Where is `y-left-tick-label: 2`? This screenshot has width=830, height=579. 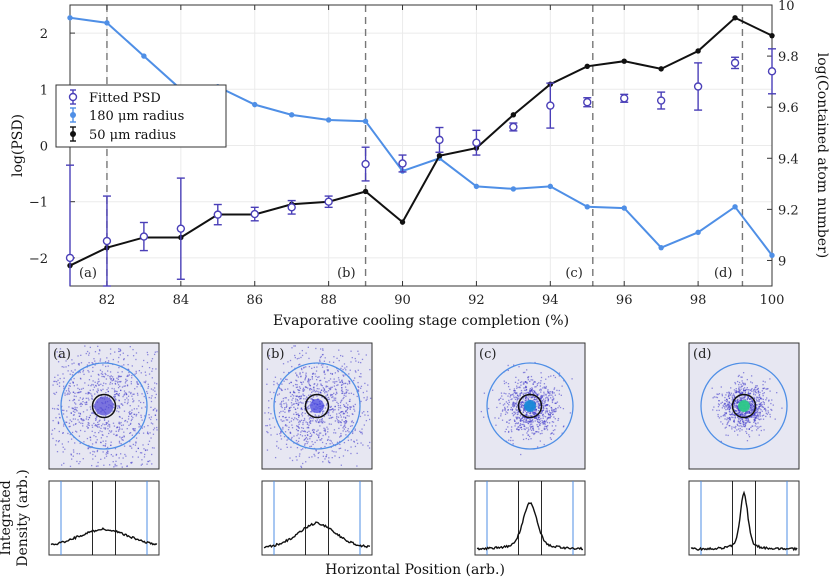 y-left-tick-label: 2 is located at coordinates (44, 34).